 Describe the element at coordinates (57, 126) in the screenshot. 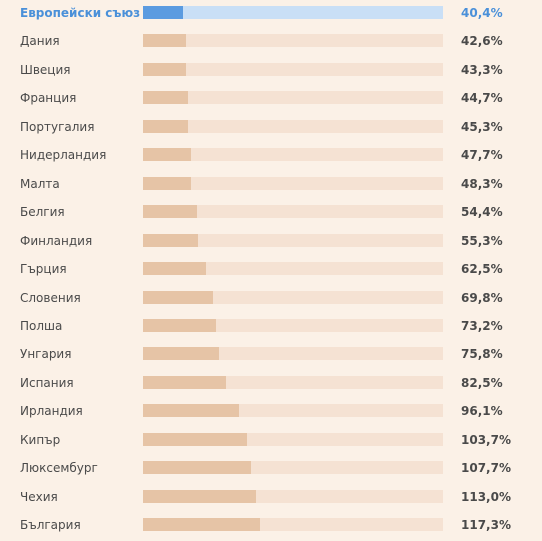

I see `category-label: Португалия` at that location.